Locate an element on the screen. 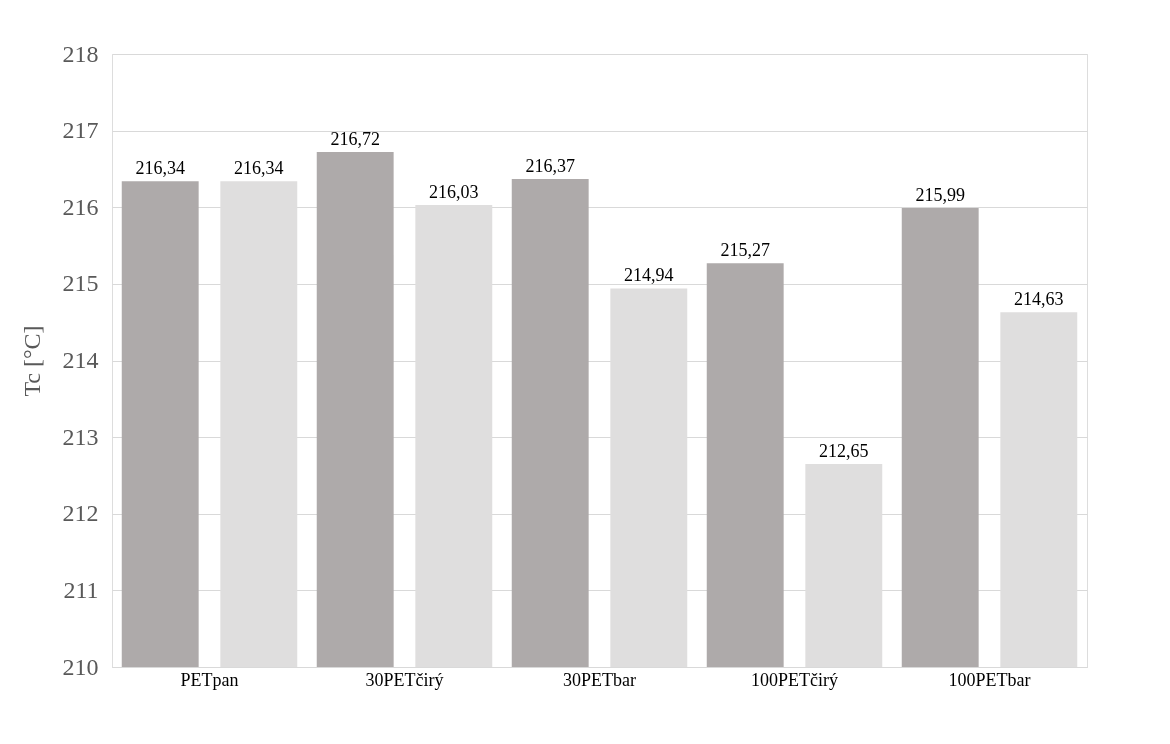 This screenshot has width=1170, height=744. data-label: 216,72 is located at coordinates (355, 139).